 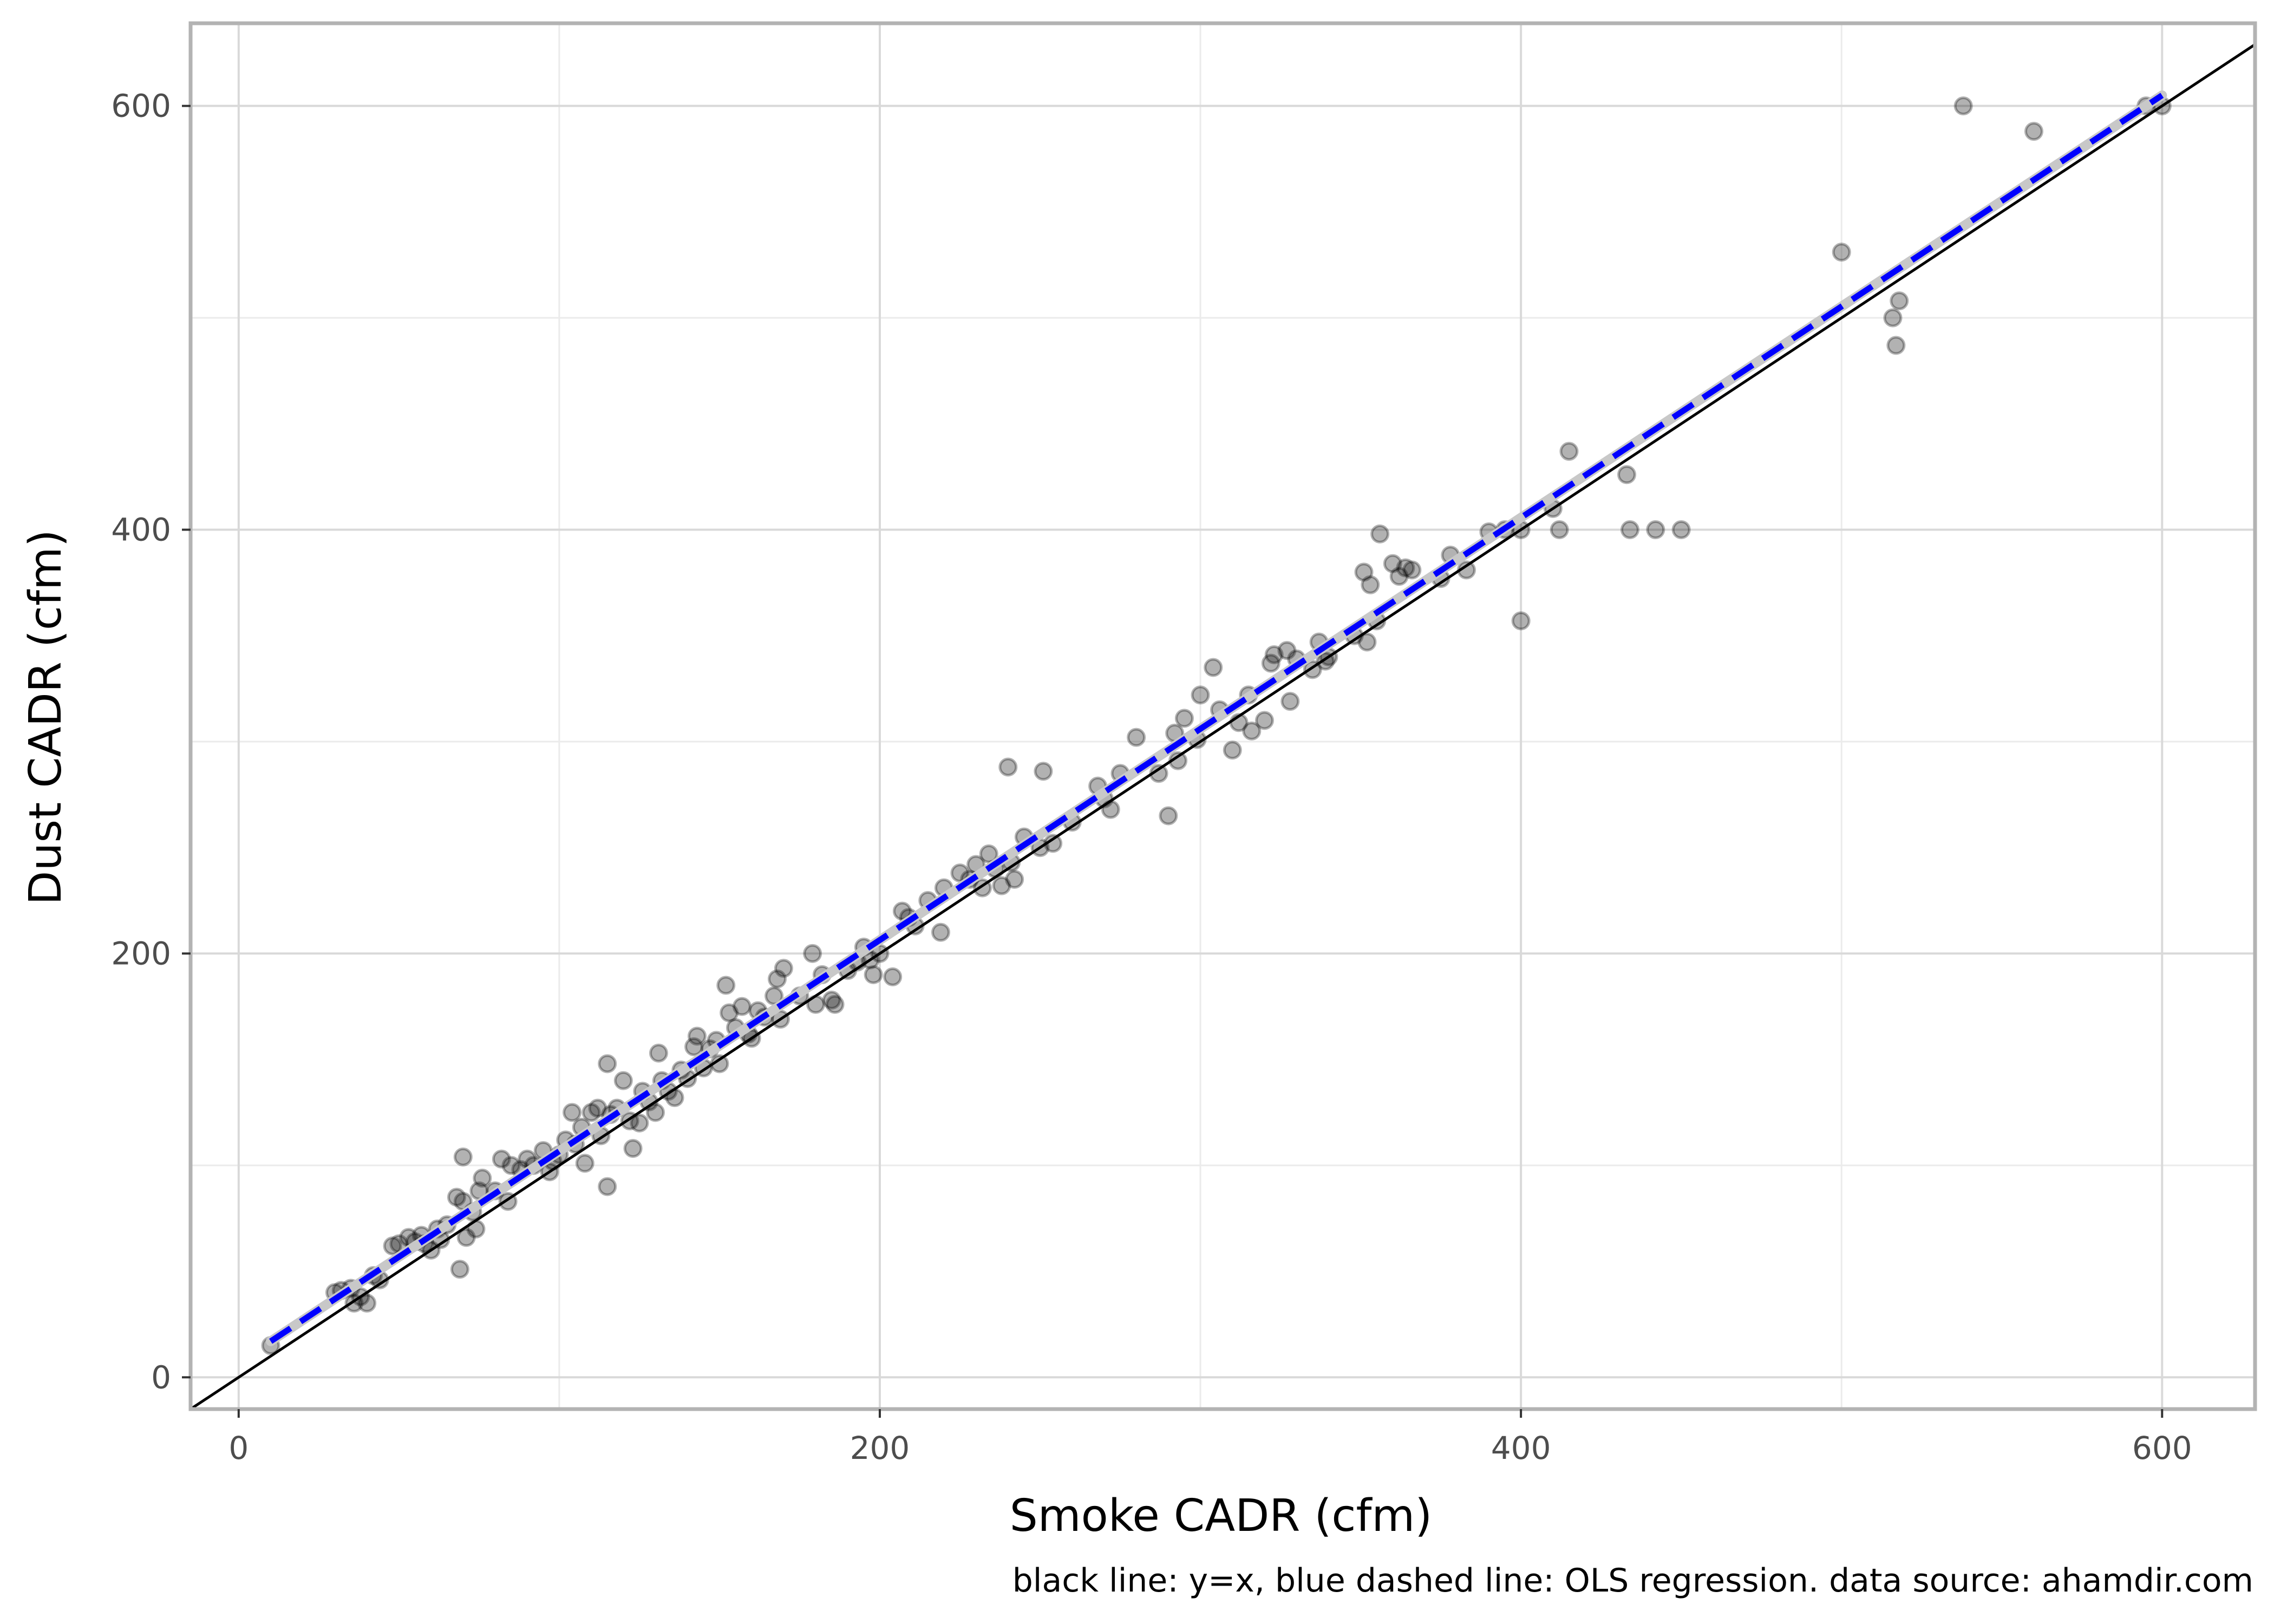 What do you see at coordinates (141, 953) in the screenshot?
I see `y-tick-label: 200` at bounding box center [141, 953].